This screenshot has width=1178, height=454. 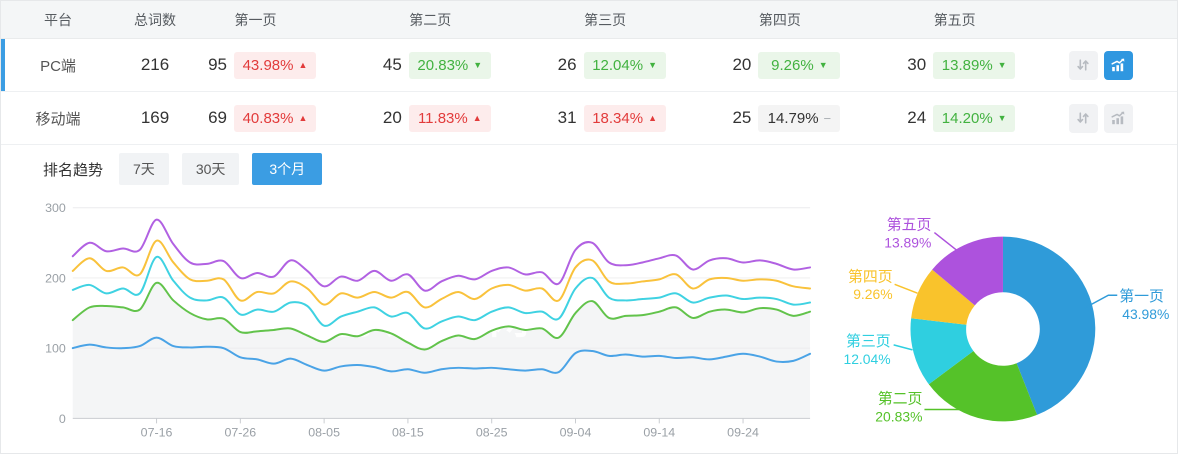 I want to click on donut-slice-page5, so click(x=968, y=271).